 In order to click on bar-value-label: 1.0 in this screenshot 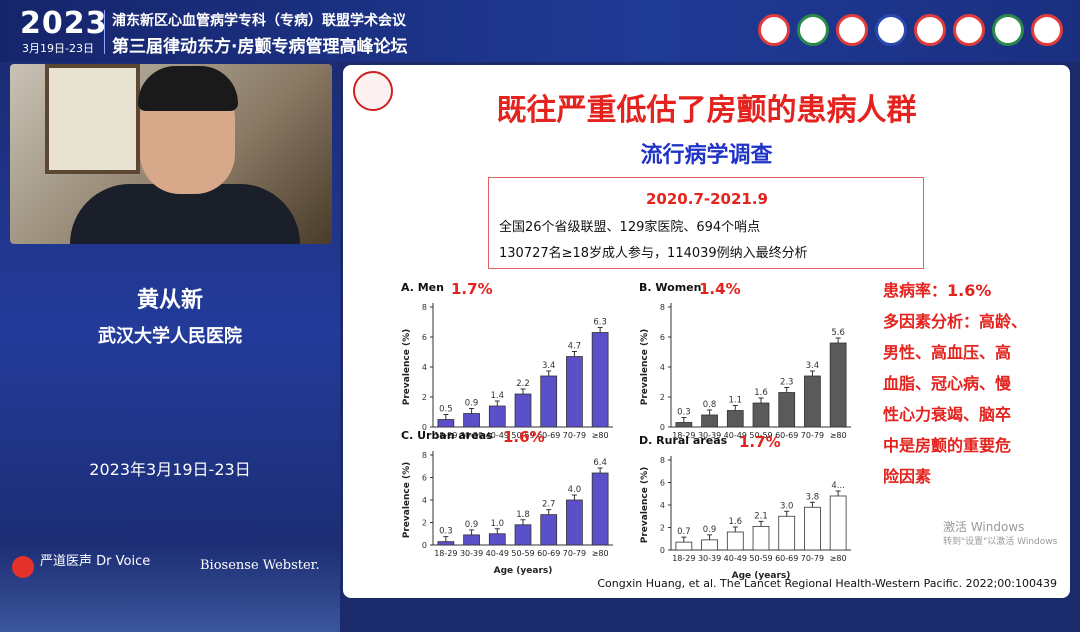, I will do `click(498, 524)`.